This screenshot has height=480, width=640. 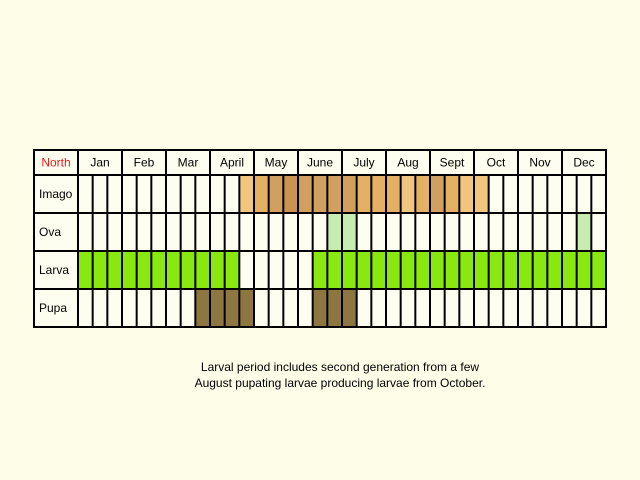 What do you see at coordinates (99, 163) in the screenshot?
I see `month-label: Jan` at bounding box center [99, 163].